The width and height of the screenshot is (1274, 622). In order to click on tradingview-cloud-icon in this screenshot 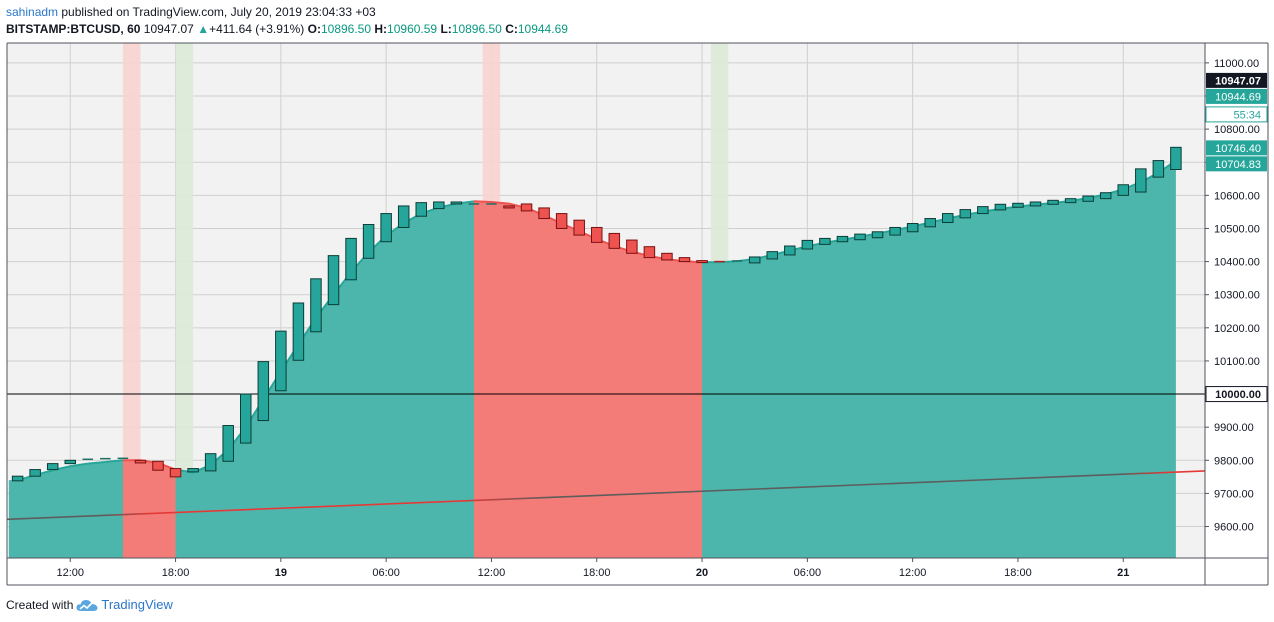, I will do `click(87, 605)`.